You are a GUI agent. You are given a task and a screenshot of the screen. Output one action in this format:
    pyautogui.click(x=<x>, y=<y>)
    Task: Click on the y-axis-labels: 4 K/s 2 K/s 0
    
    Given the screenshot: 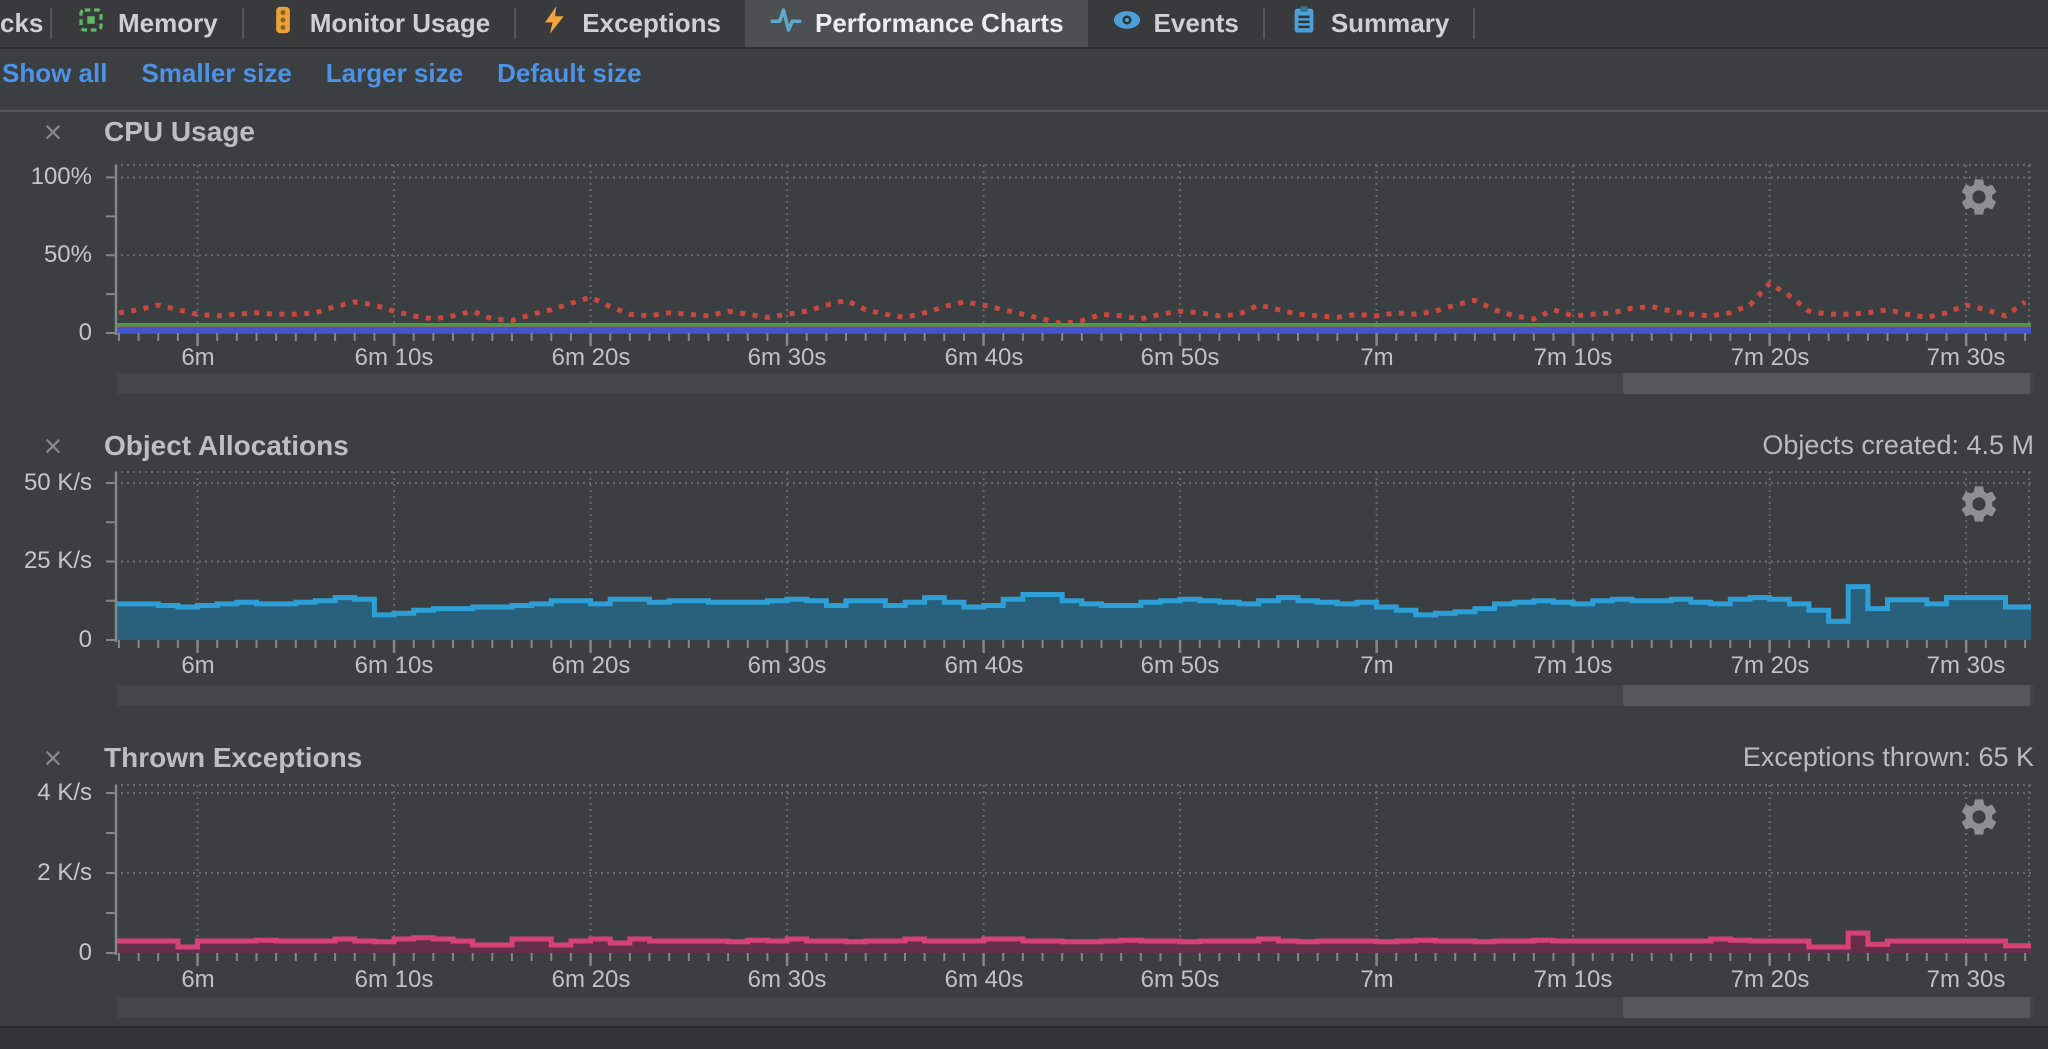 What is the action you would take?
    pyautogui.click(x=52, y=877)
    